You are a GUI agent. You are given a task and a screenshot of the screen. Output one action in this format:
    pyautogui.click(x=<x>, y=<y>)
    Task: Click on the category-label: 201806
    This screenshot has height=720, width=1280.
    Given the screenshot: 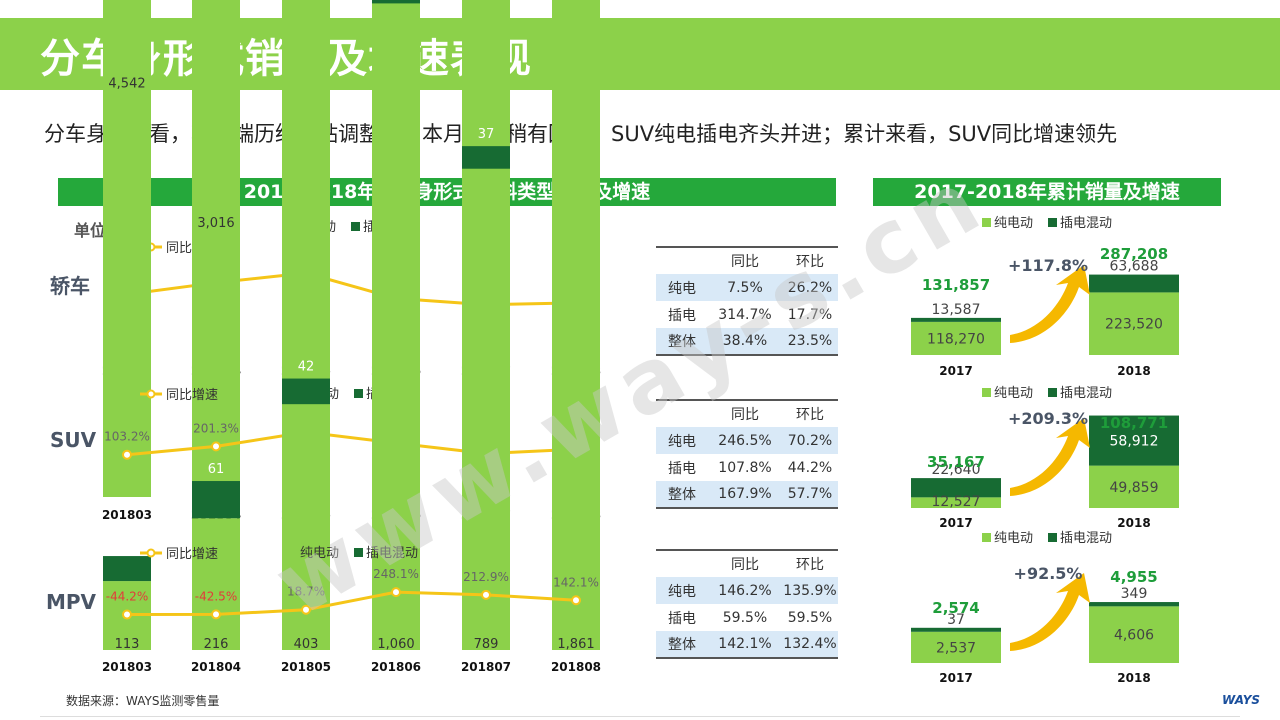 What is the action you would take?
    pyautogui.click(x=396, y=667)
    